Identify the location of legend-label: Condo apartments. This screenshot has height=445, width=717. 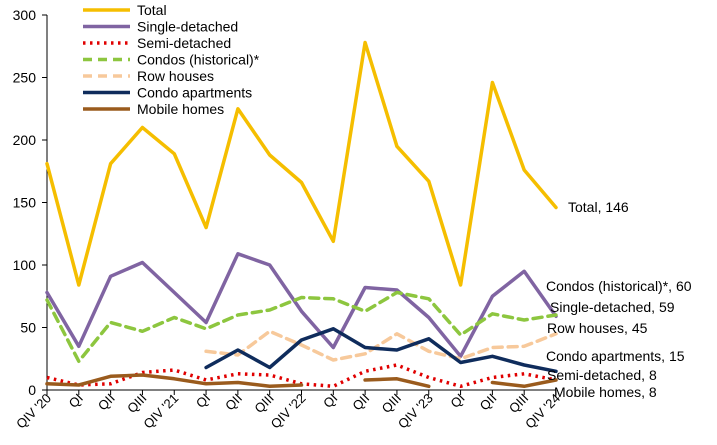
(194, 93).